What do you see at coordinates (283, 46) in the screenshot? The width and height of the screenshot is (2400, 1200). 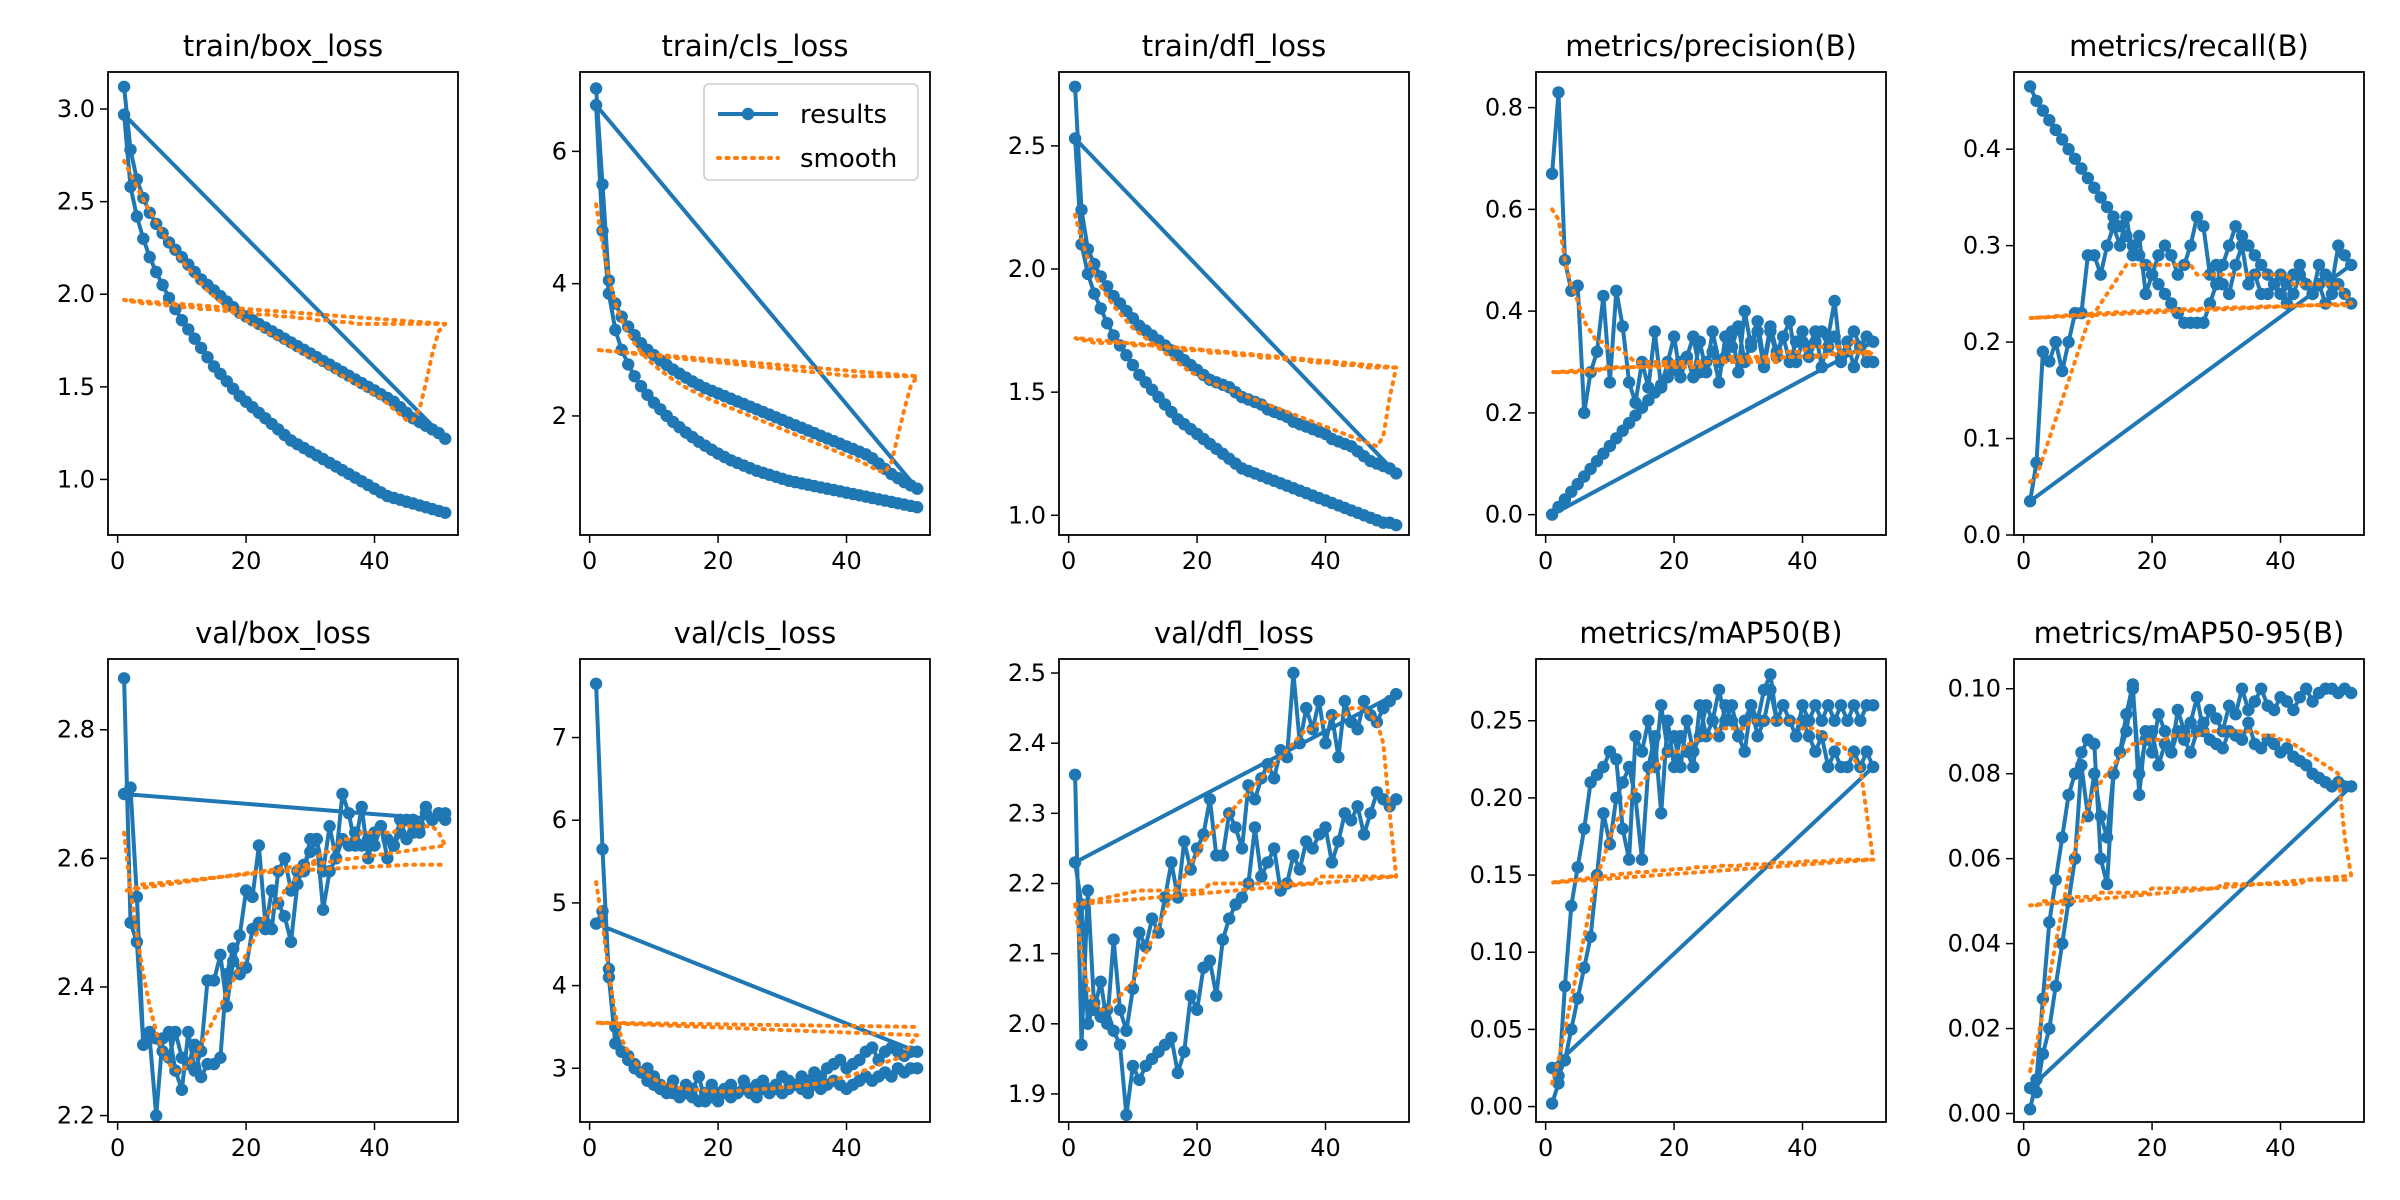 I see `chart-train-box-loss-title: train/box_loss` at bounding box center [283, 46].